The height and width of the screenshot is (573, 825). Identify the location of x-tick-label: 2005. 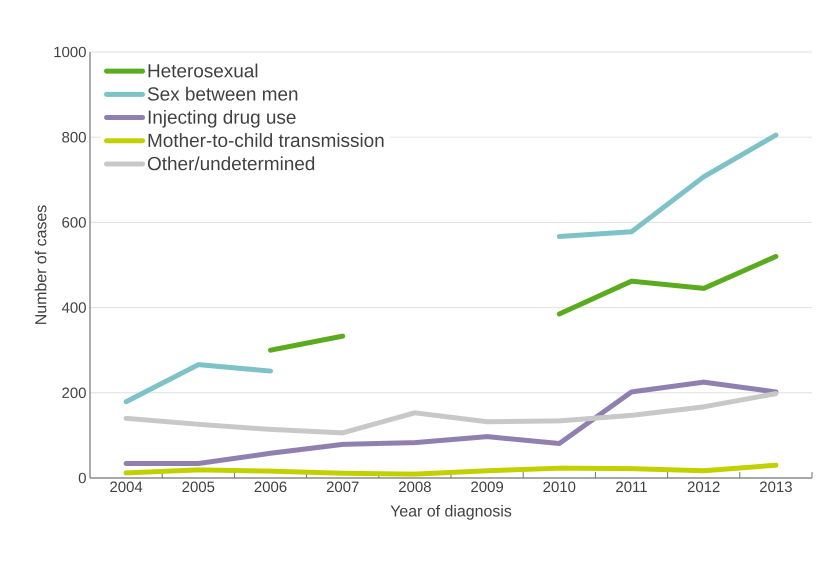
(198, 487).